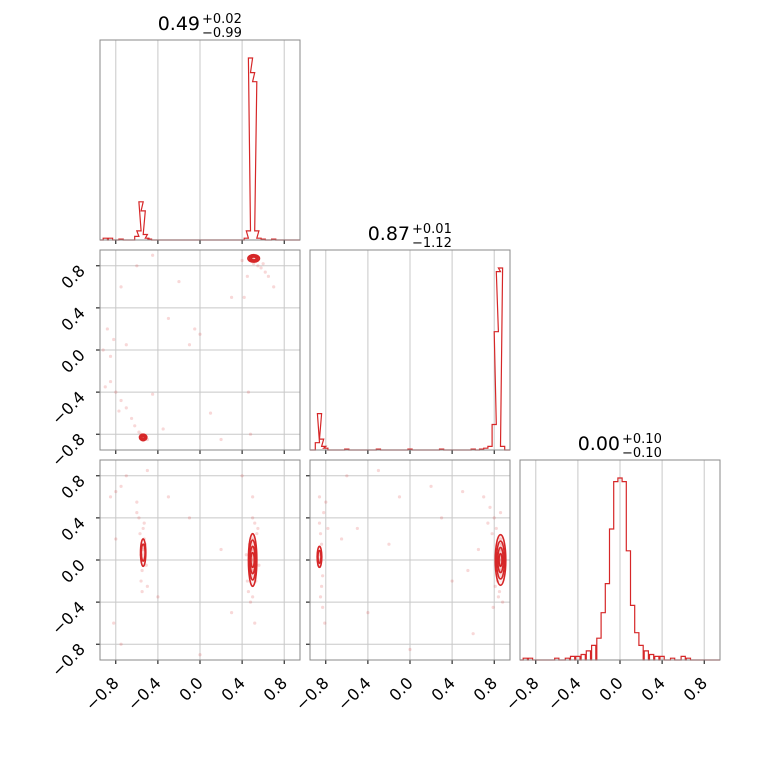 This screenshot has width=760, height=760. I want to click on scatter-panel-3-1-xtick-label-4: 0.8, so click(275, 688).